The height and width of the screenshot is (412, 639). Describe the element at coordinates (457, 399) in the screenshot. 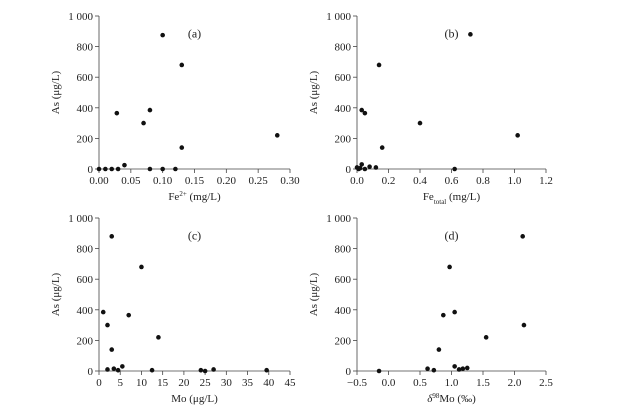

I see `panel-d-x-axis-label-part: Mo (‰)` at that location.